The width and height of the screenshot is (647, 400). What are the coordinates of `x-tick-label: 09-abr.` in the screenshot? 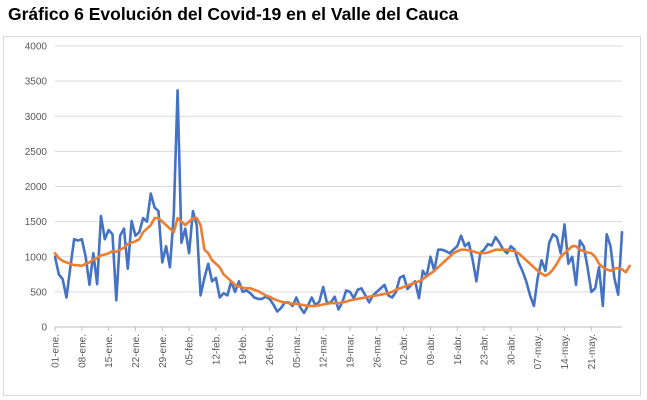 It's located at (431, 349).